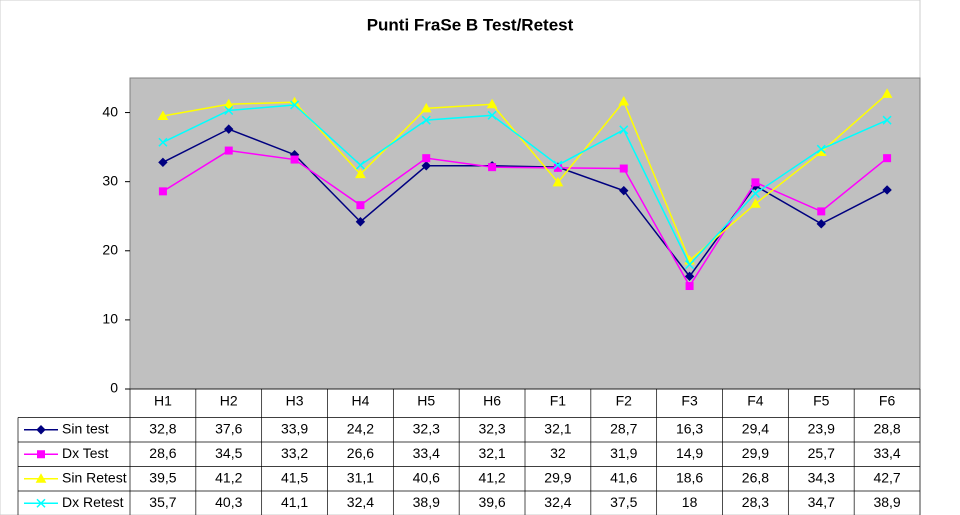 The width and height of the screenshot is (960, 515). What do you see at coordinates (558, 401) in the screenshot?
I see `x-tick-label: F1` at bounding box center [558, 401].